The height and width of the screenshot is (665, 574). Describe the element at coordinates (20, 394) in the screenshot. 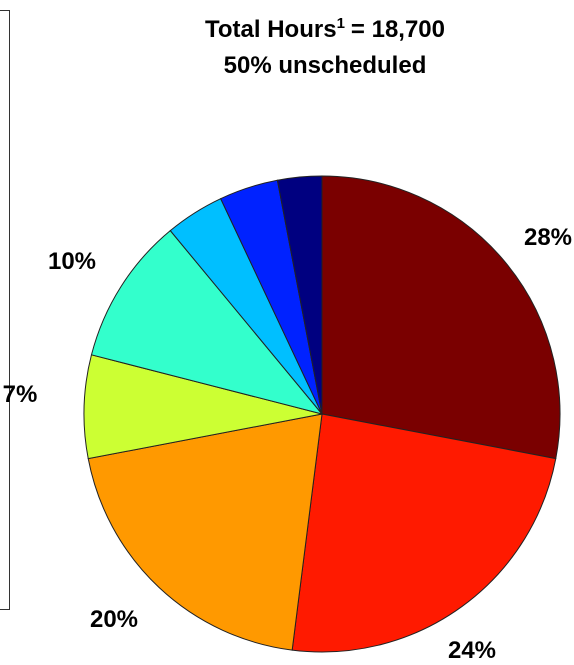

I see `slice-label-4: 7%` at that location.